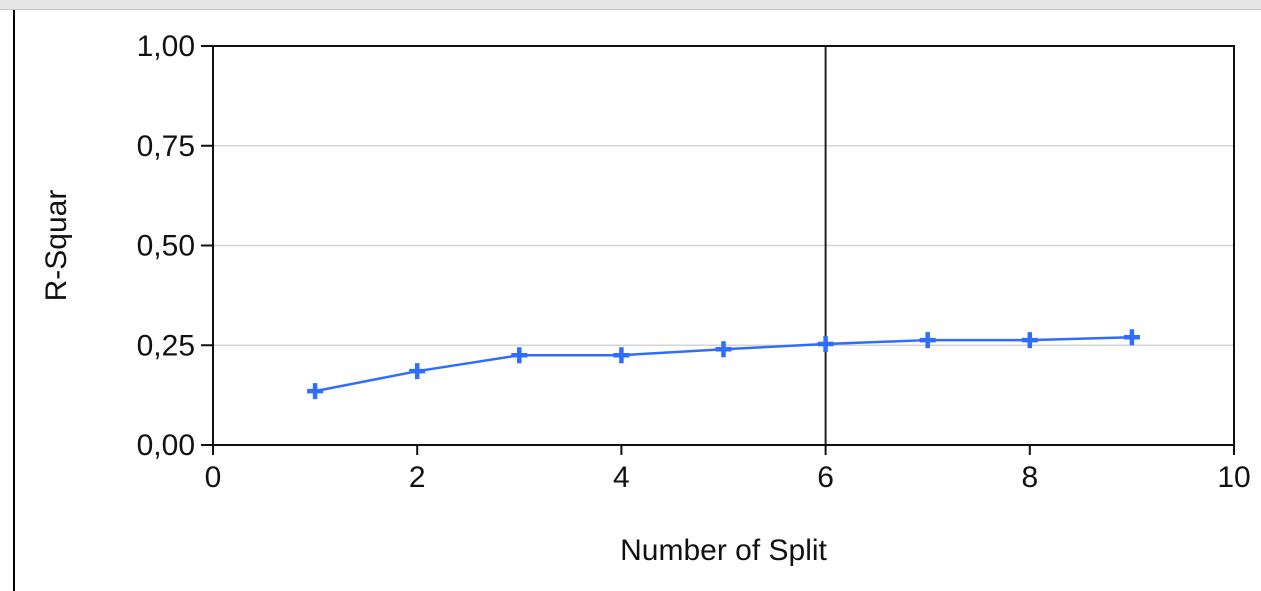  Describe the element at coordinates (166, 46) in the screenshot. I see `y-tick-label: 1,00` at that location.